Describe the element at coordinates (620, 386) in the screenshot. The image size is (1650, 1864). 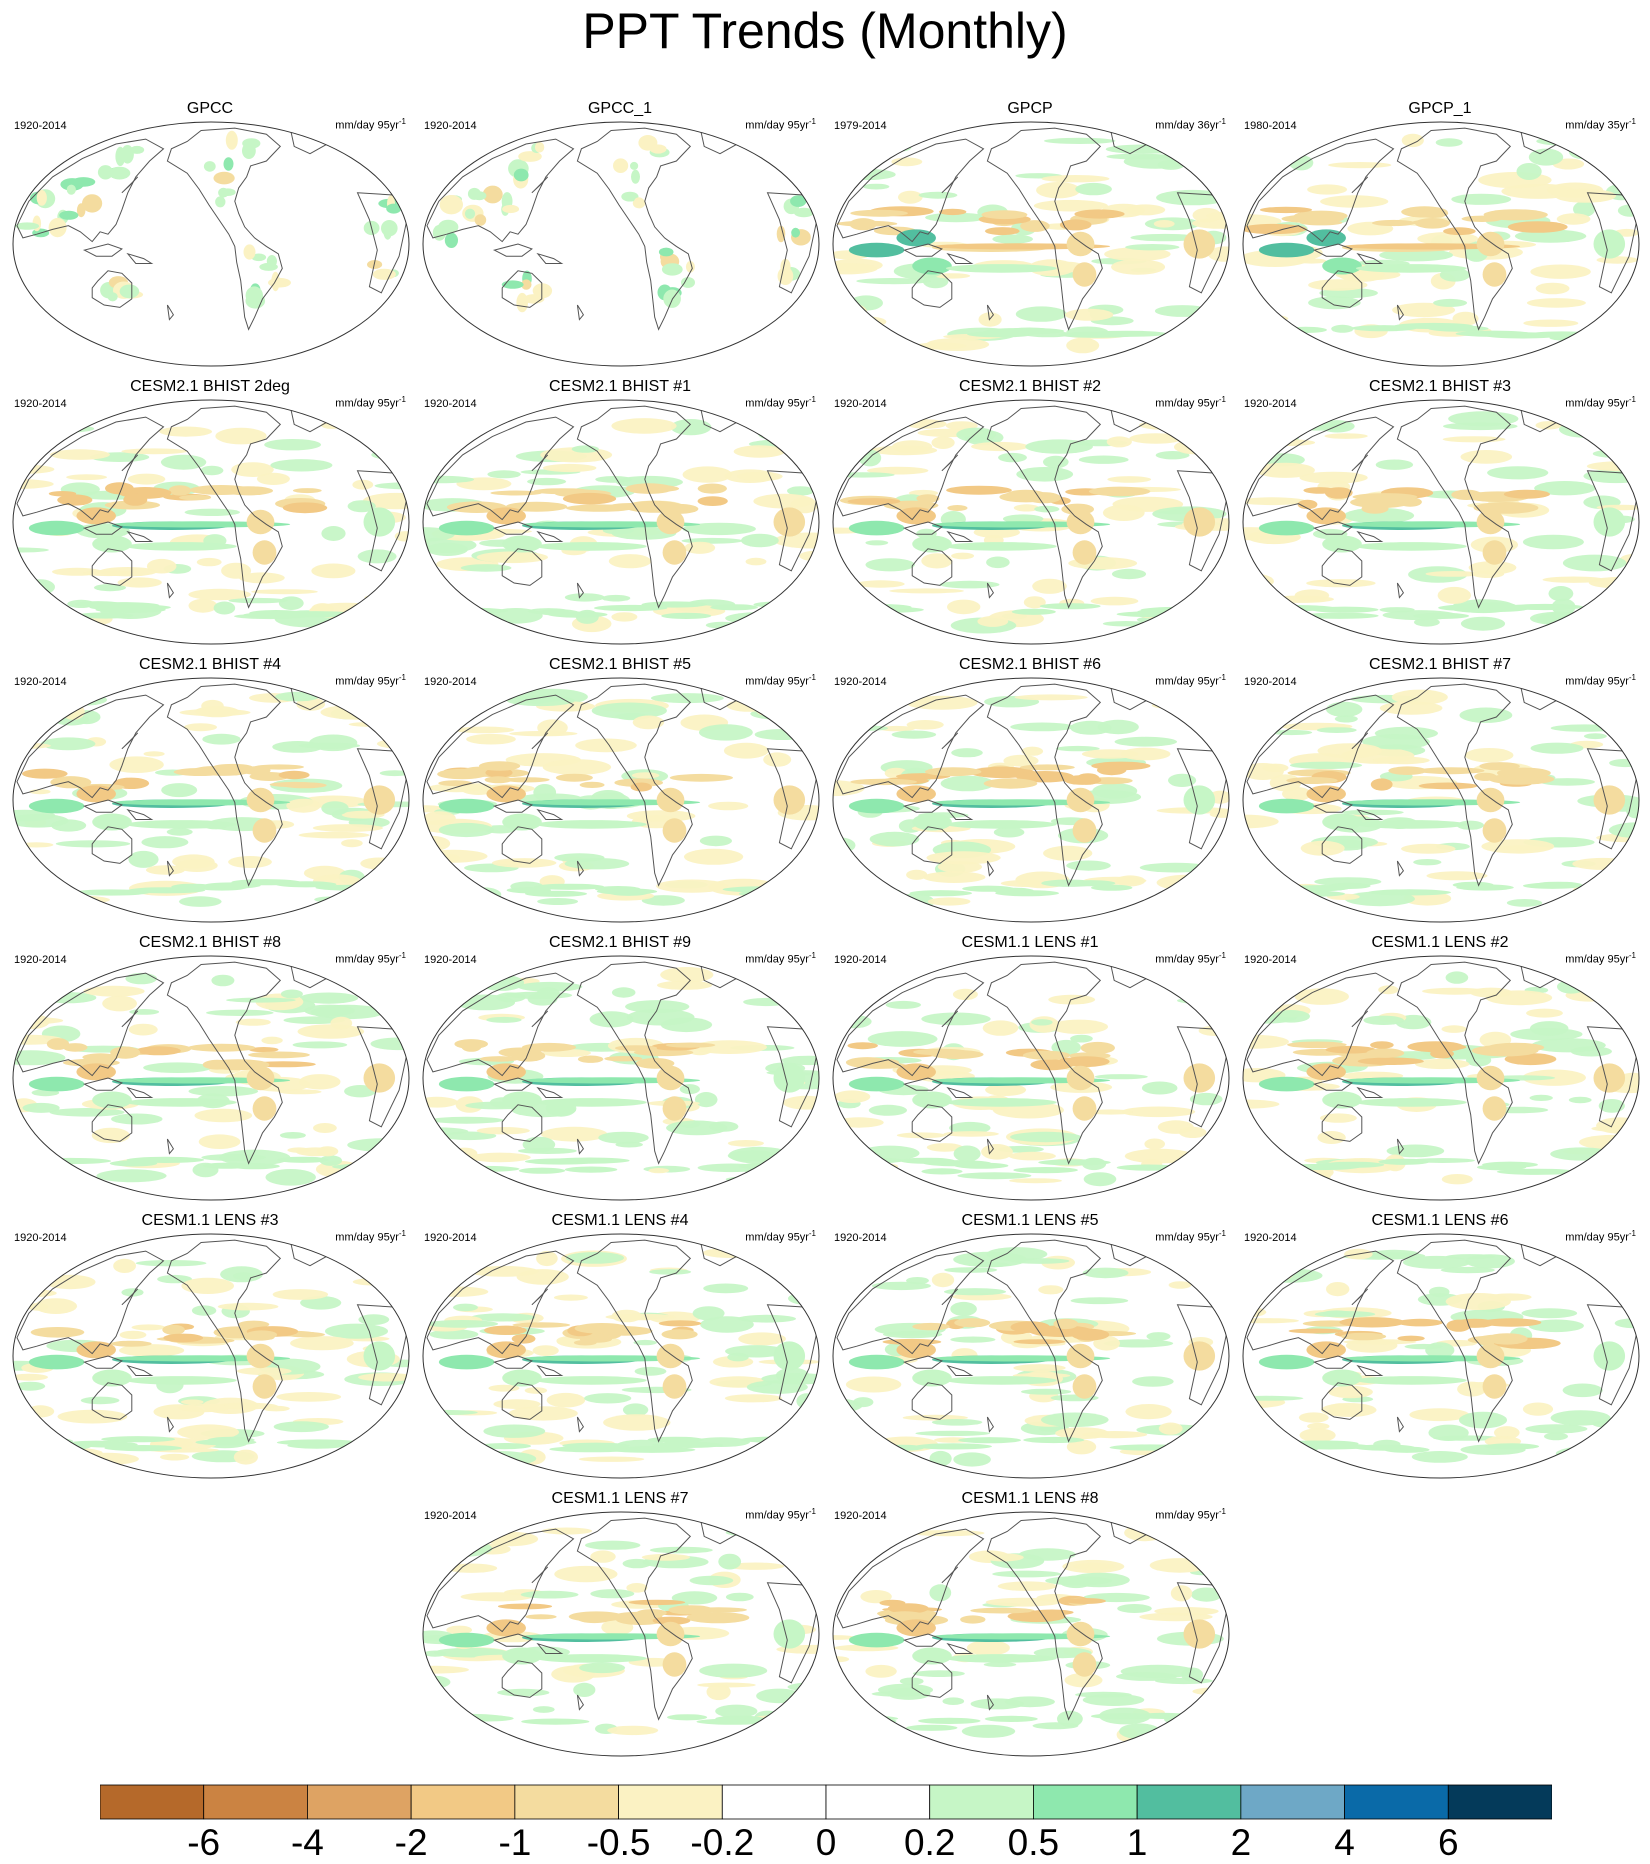
I see `panel-title: CESM2.1 BHIST #1` at that location.